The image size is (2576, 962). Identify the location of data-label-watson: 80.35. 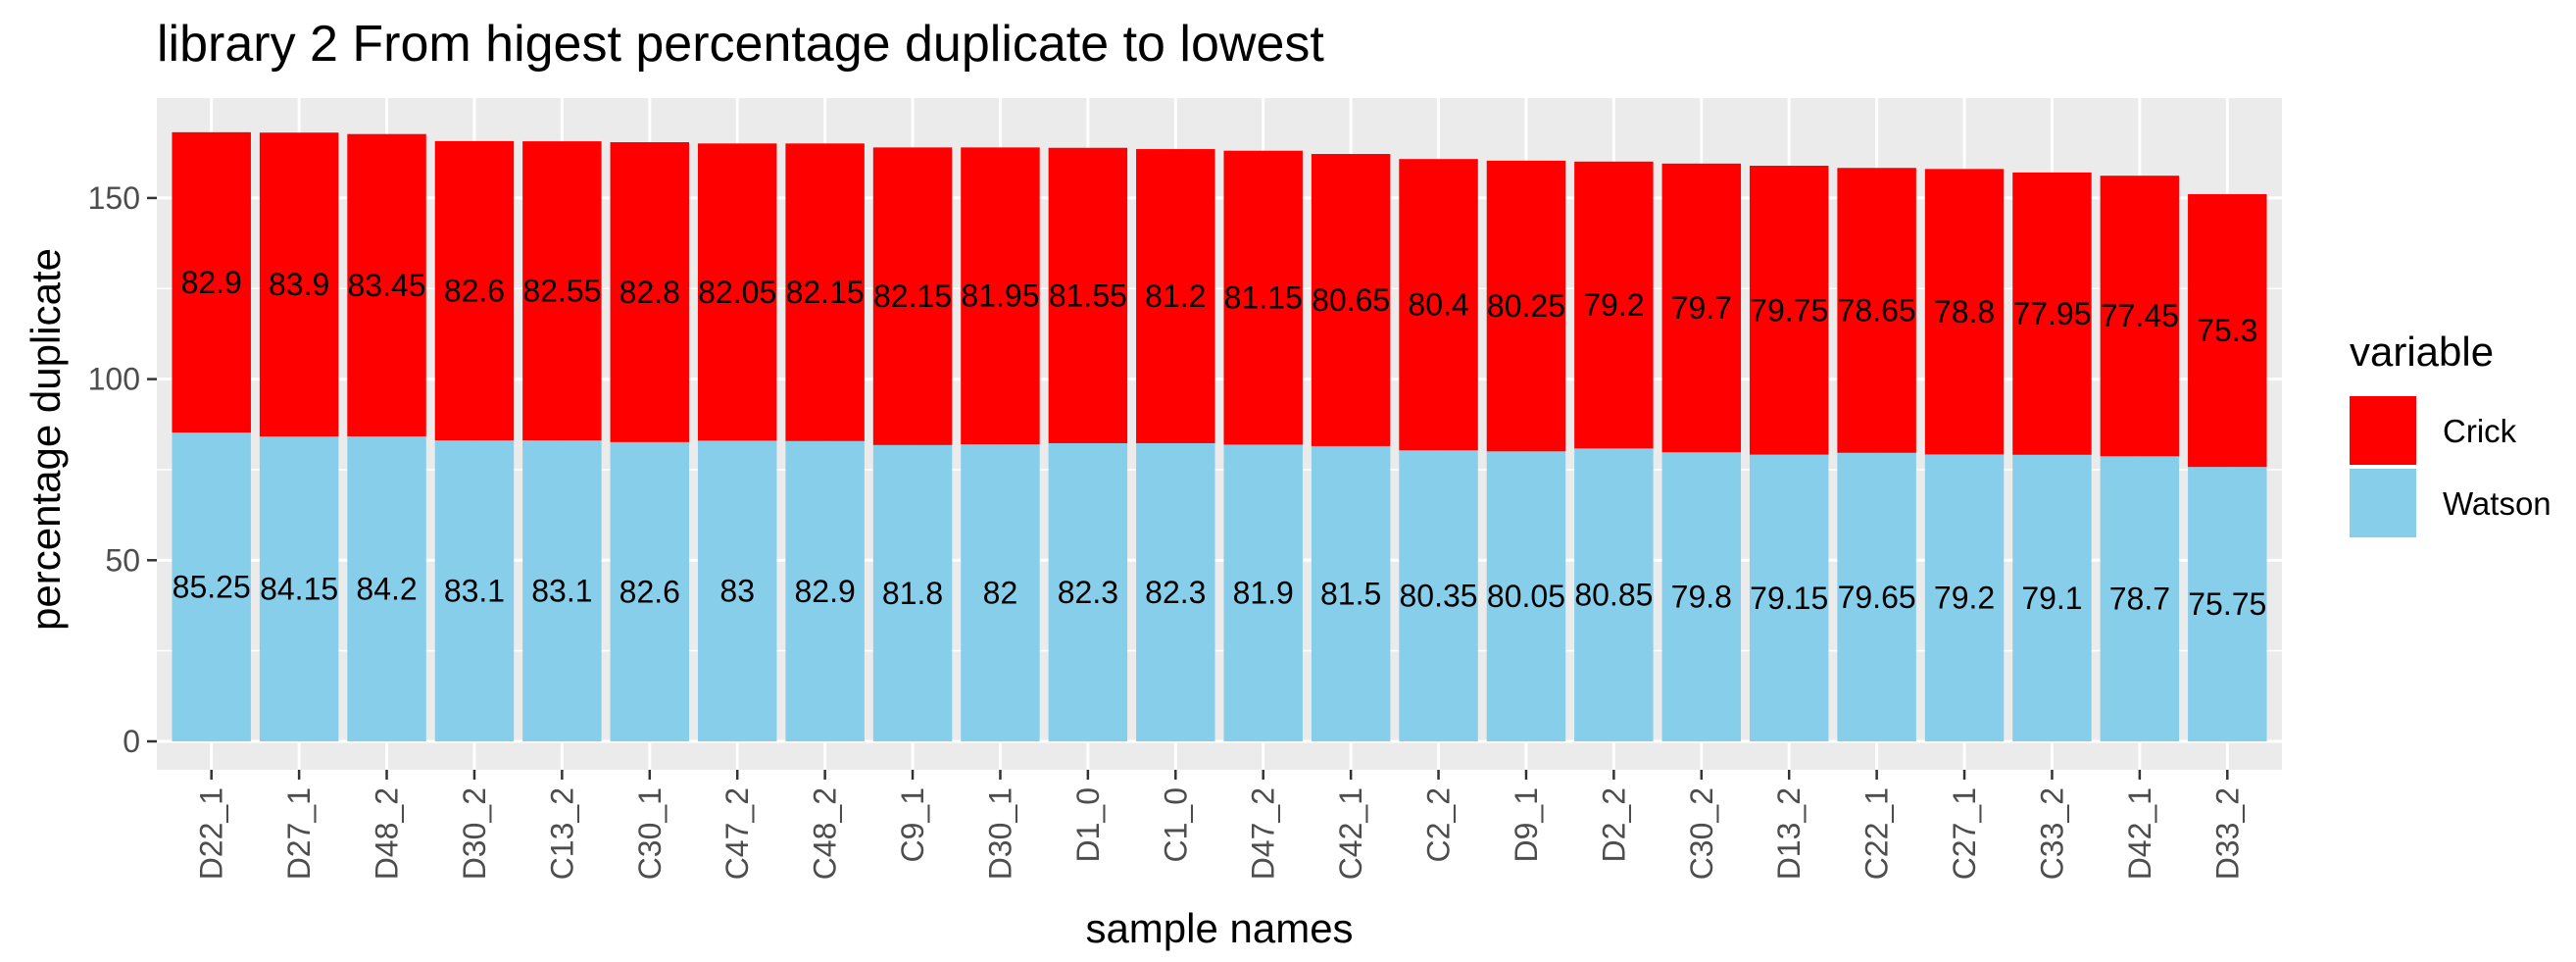
(1439, 596).